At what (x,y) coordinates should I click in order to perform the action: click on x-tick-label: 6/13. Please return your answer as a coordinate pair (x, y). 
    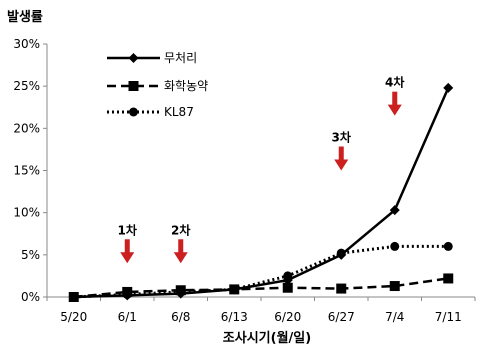
    Looking at the image, I should click on (234, 317).